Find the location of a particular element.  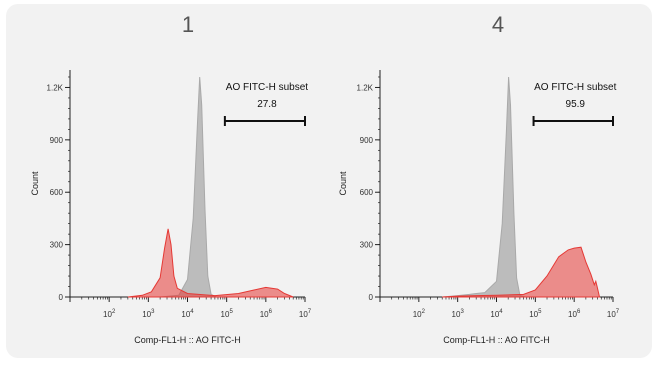

gate-value: 95.9 is located at coordinates (576, 104).